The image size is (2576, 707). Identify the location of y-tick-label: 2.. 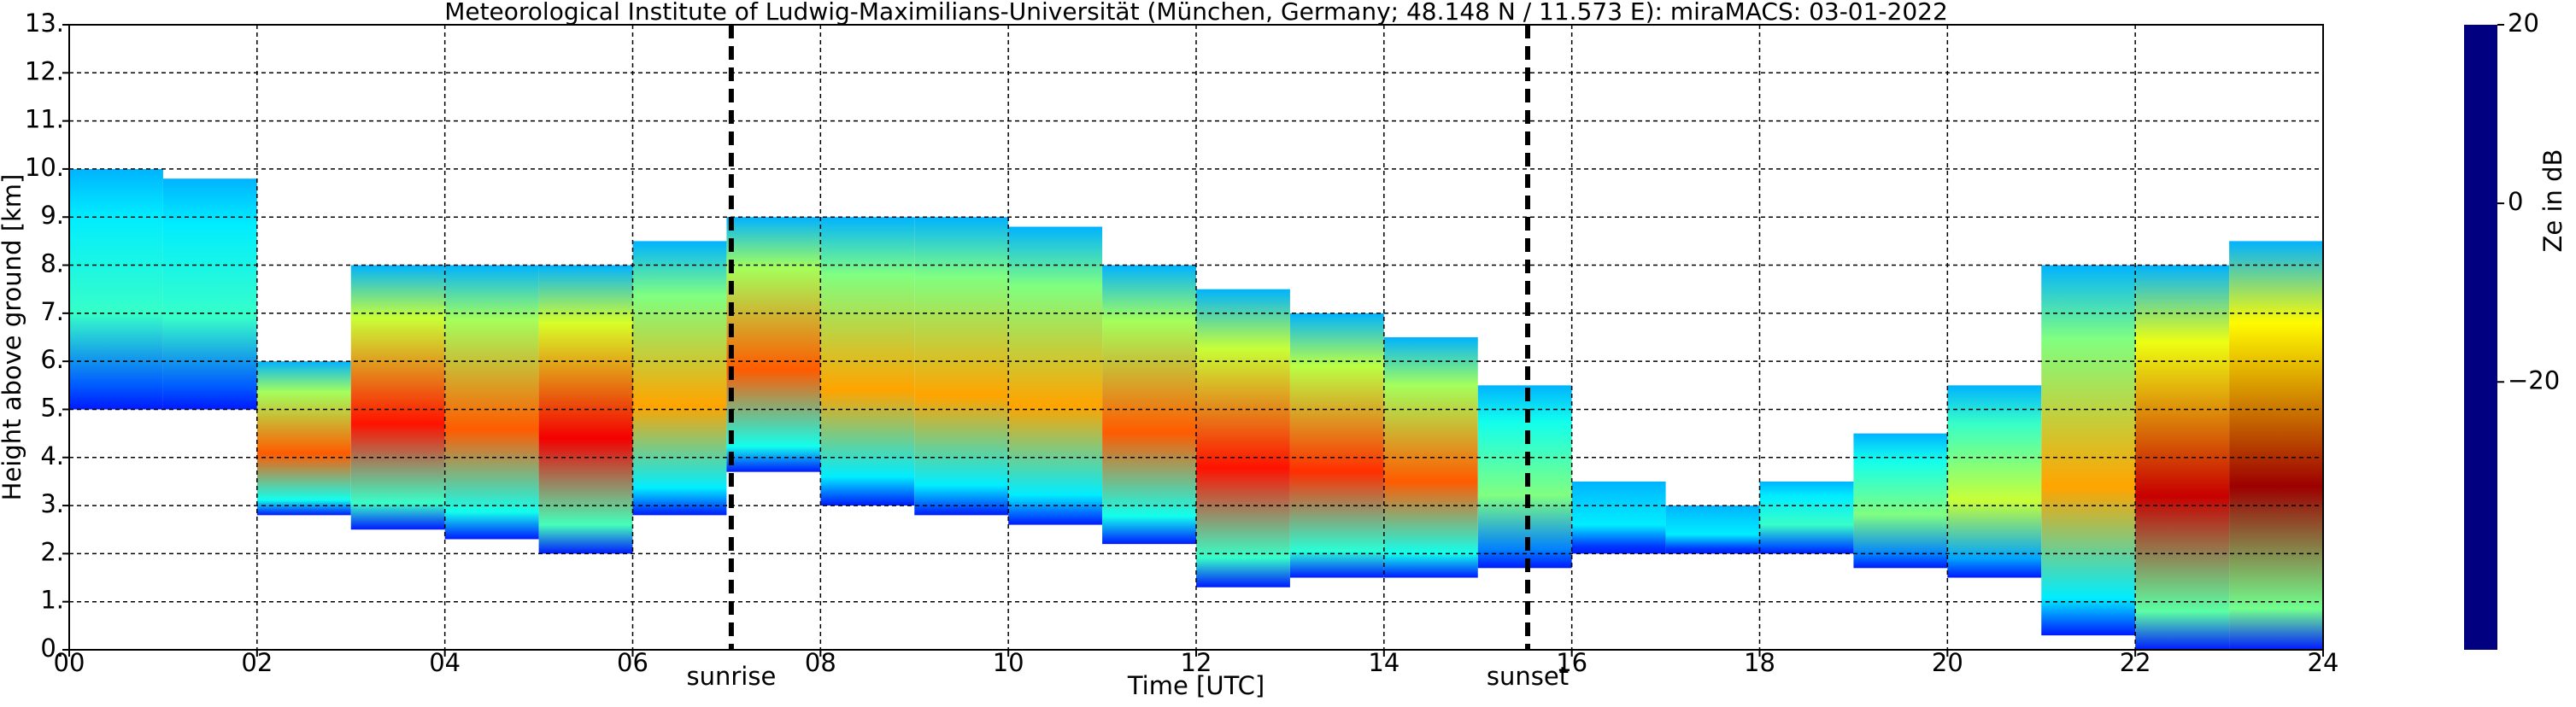
(52, 551).